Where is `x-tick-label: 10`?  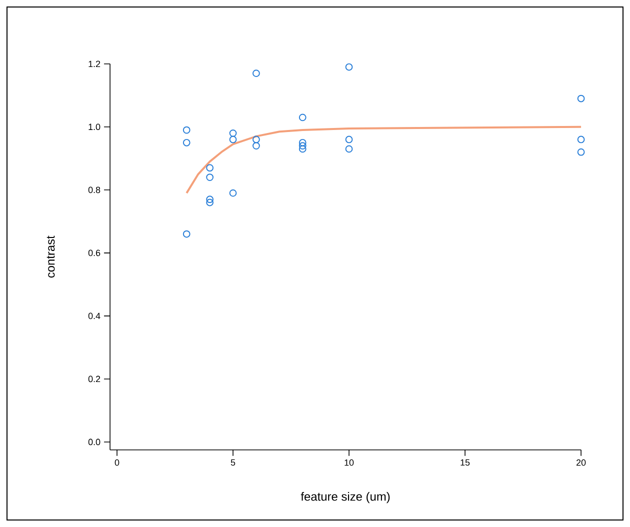 x-tick-label: 10 is located at coordinates (349, 462).